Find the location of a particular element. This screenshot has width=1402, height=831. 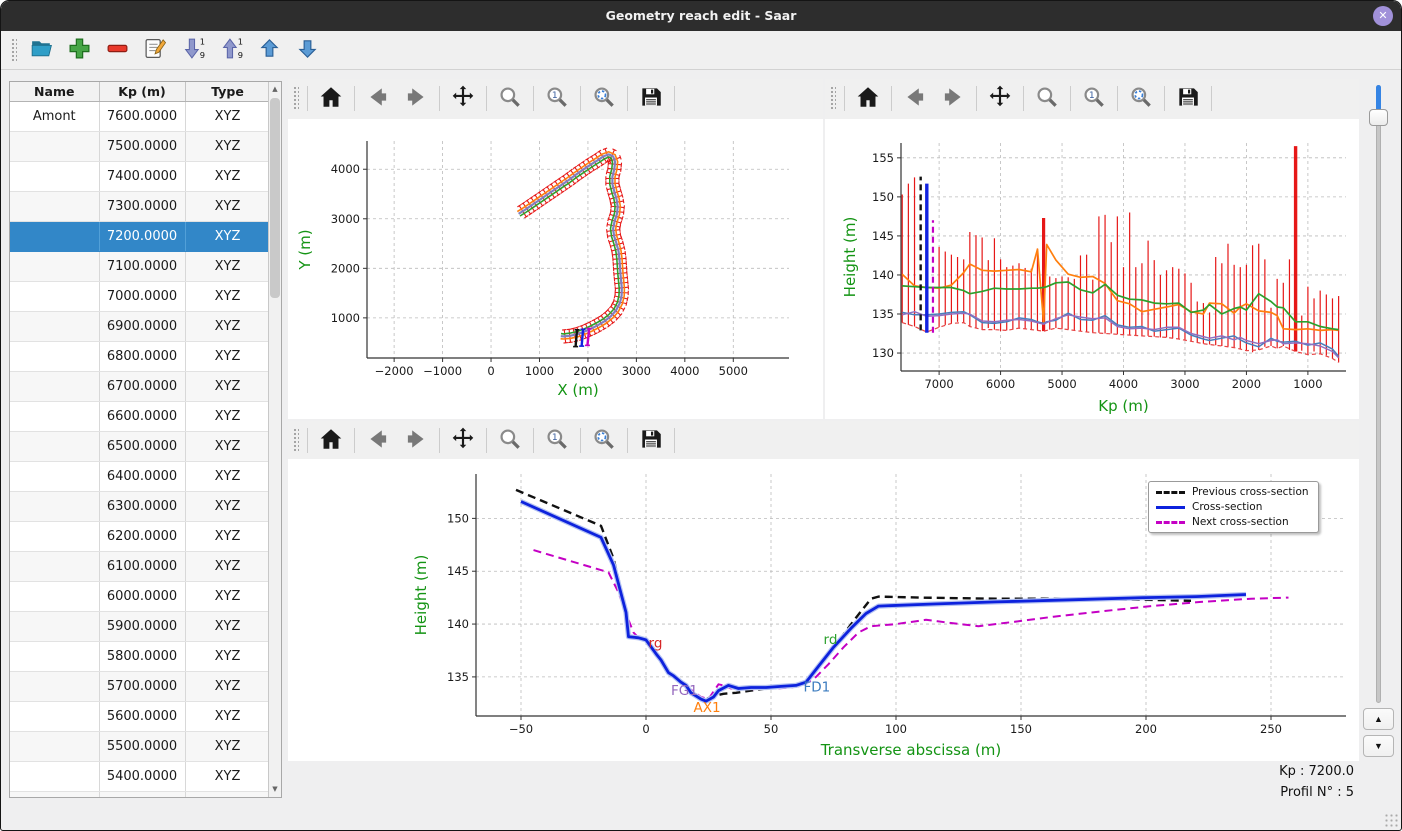

cell-kp: 6300.0000 is located at coordinates (142, 506).